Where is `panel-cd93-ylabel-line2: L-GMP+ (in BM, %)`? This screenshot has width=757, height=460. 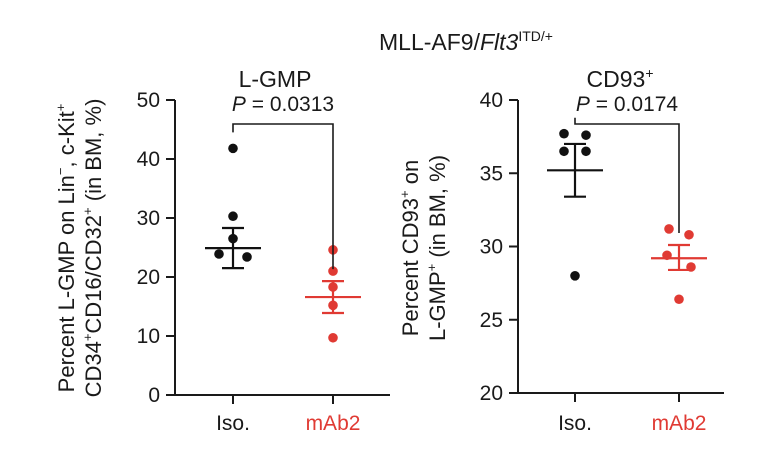
panel-cd93-ylabel-line2: L-GMP+ (in BM, %) is located at coordinates (437, 248).